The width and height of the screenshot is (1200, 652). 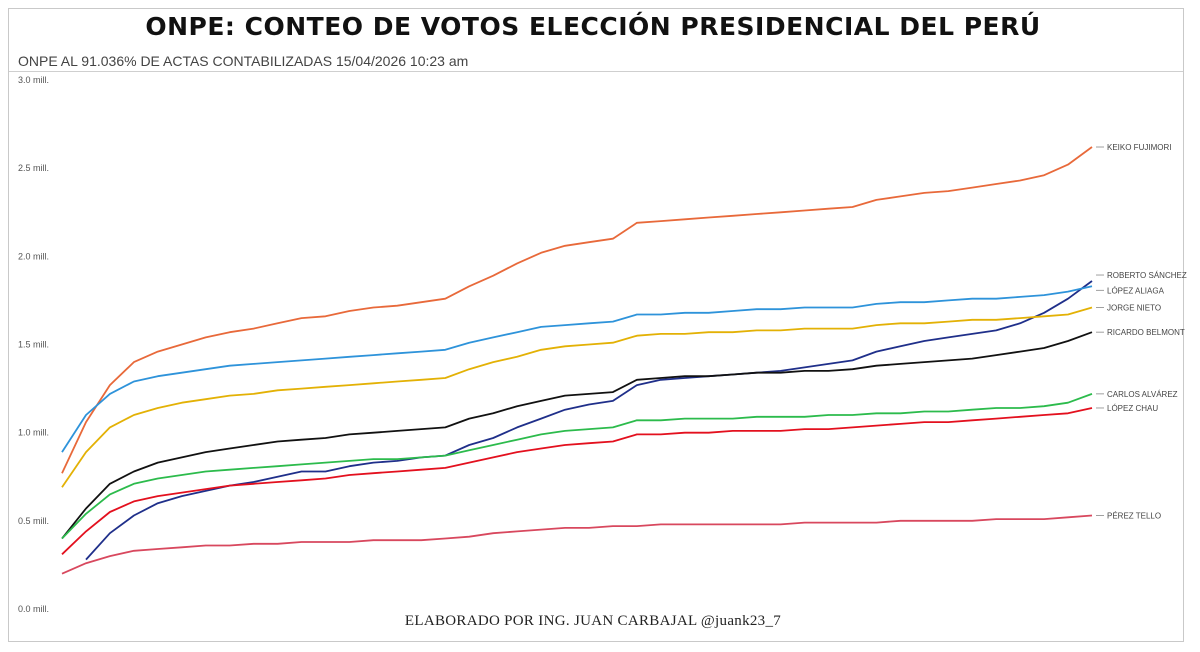 I want to click on y-tick-label: 0.5 mill., so click(x=33, y=521).